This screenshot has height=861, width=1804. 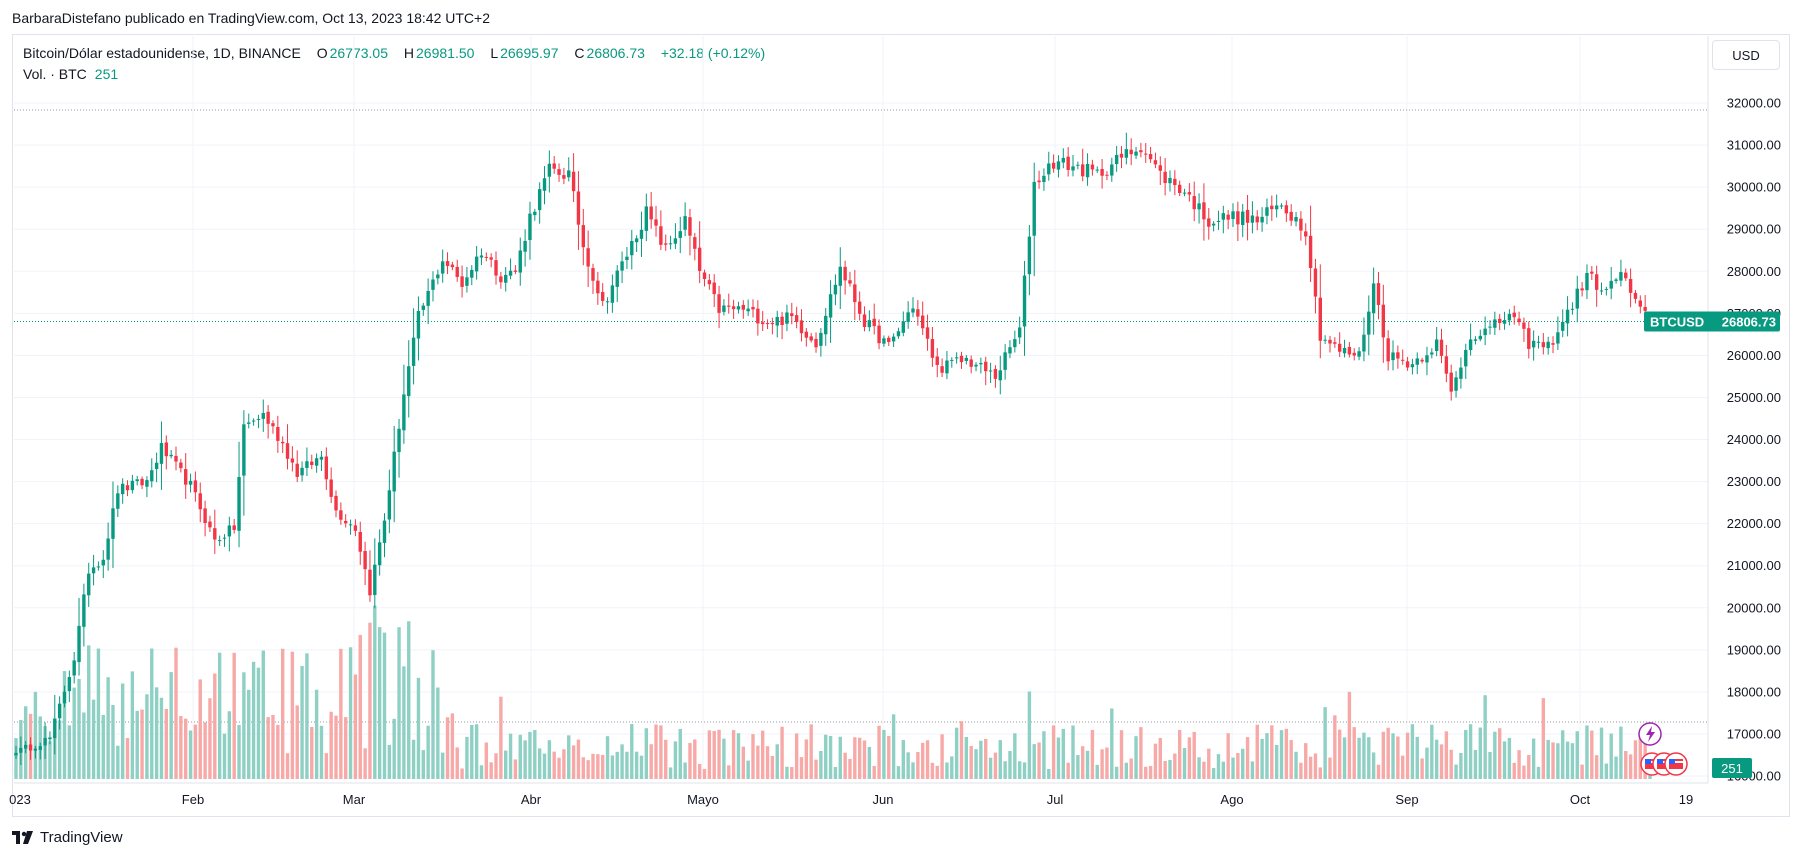 What do you see at coordinates (713, 53) in the screenshot?
I see `change-value: +32.18 (+0.12%)` at bounding box center [713, 53].